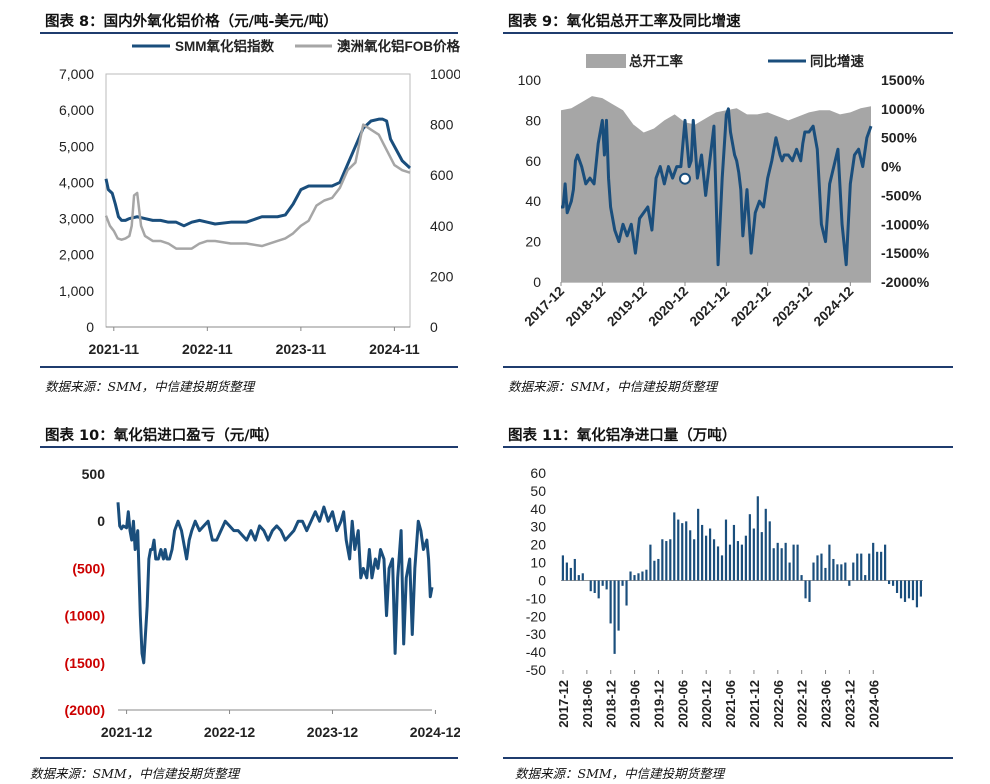  I want to click on chart9-marker-point, so click(685, 178).